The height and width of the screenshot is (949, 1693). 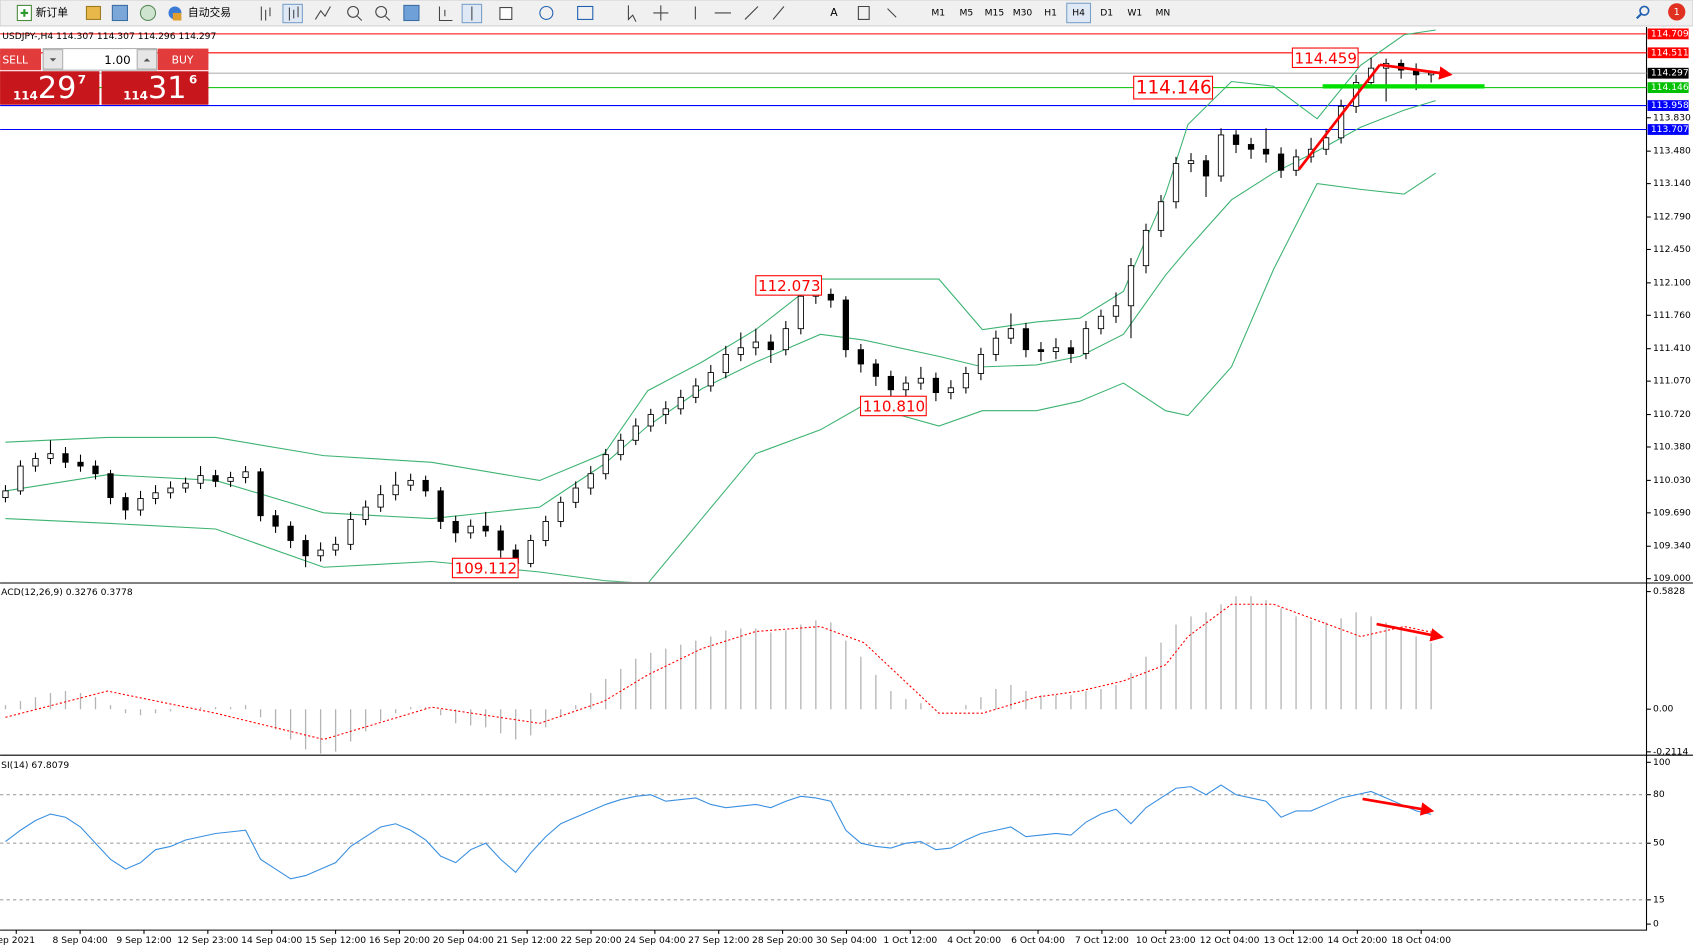 What do you see at coordinates (1038, 940) in the screenshot?
I see `x-tick-label: 6 Oct 04:00` at bounding box center [1038, 940].